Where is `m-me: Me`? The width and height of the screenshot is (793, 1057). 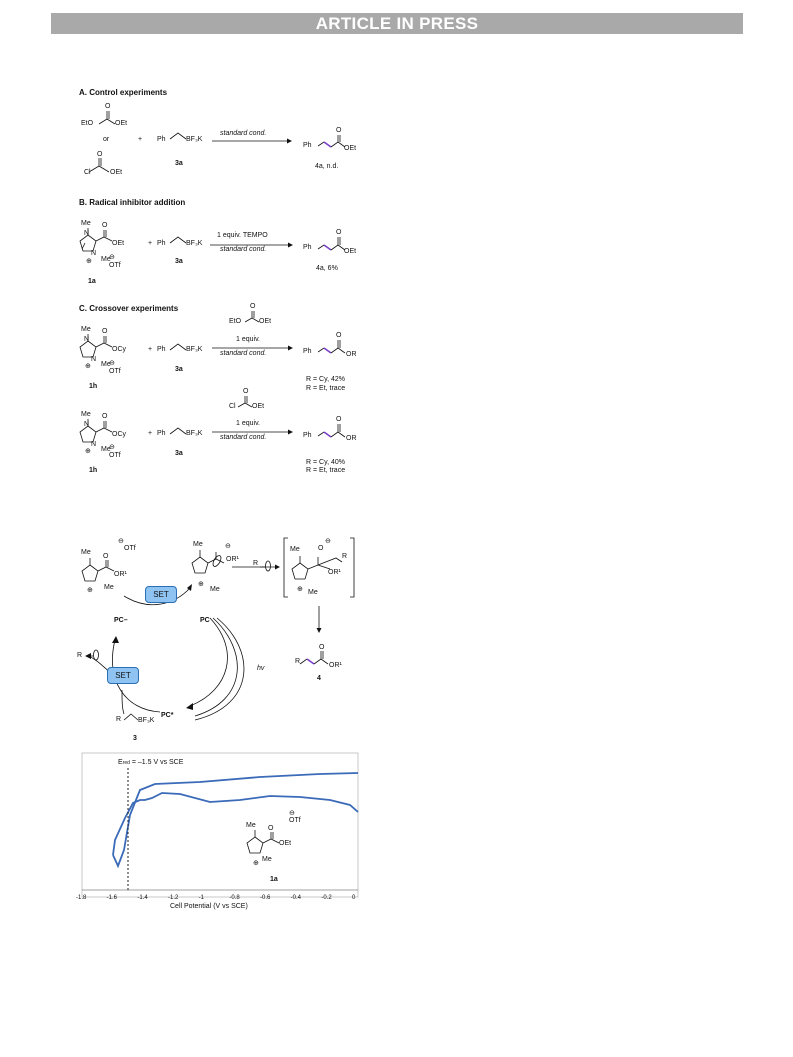 m-me: Me is located at coordinates (86, 552).